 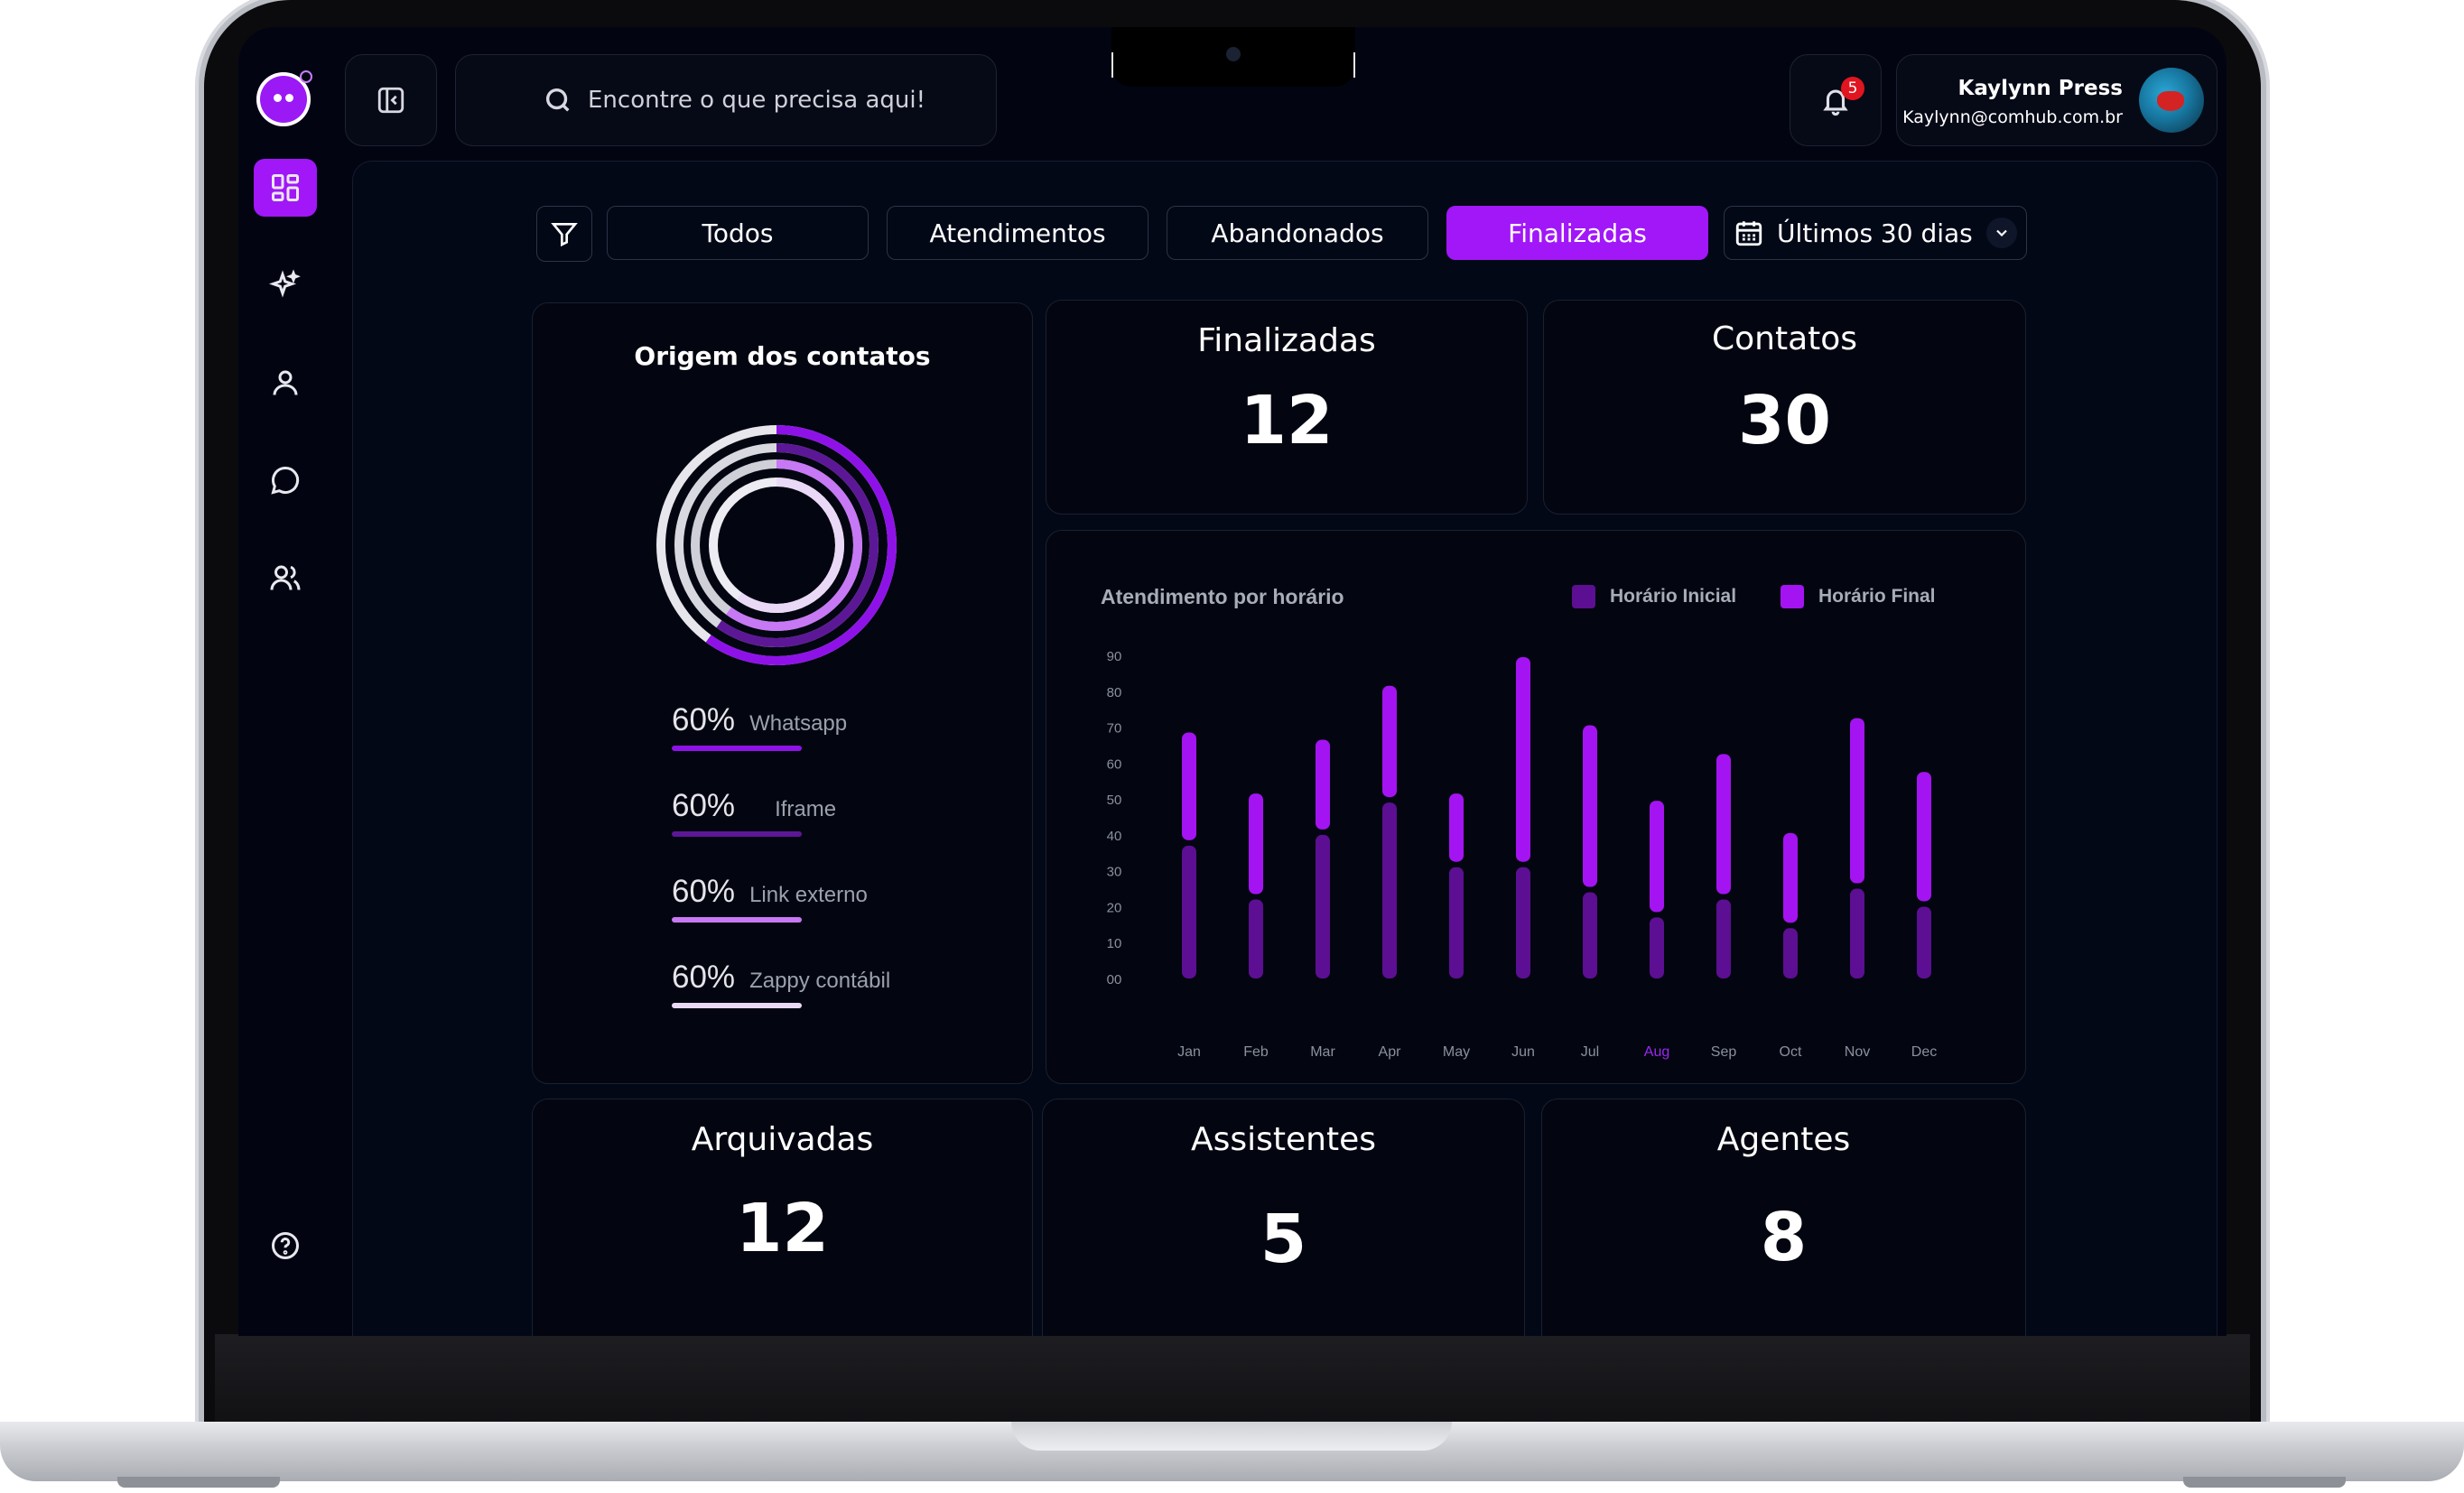 I want to click on filter-chip-atendimentos: Atendimentos, so click(x=1018, y=233).